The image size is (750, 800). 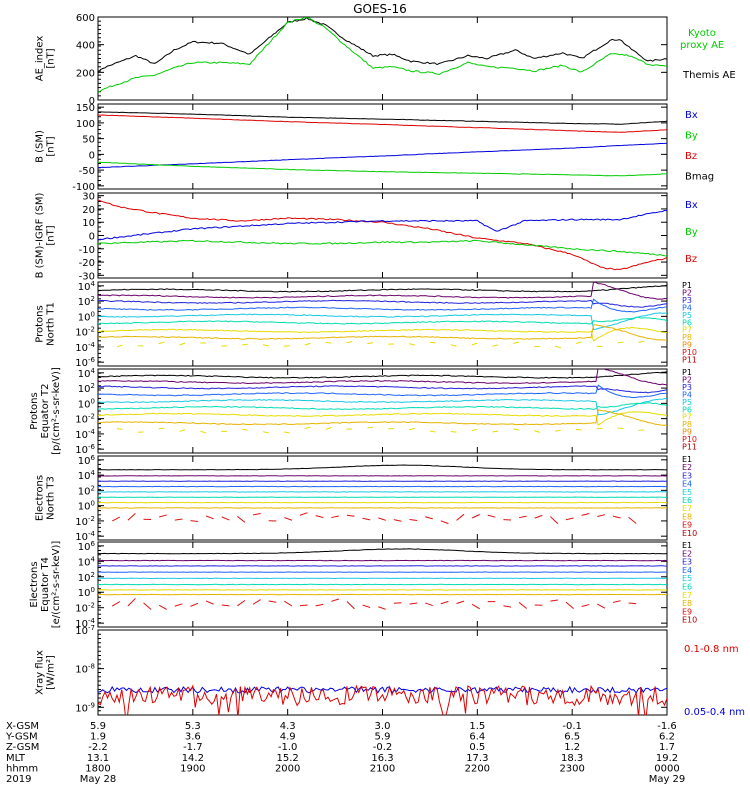 What do you see at coordinates (699, 177) in the screenshot?
I see `legend-label: Bmag` at bounding box center [699, 177].